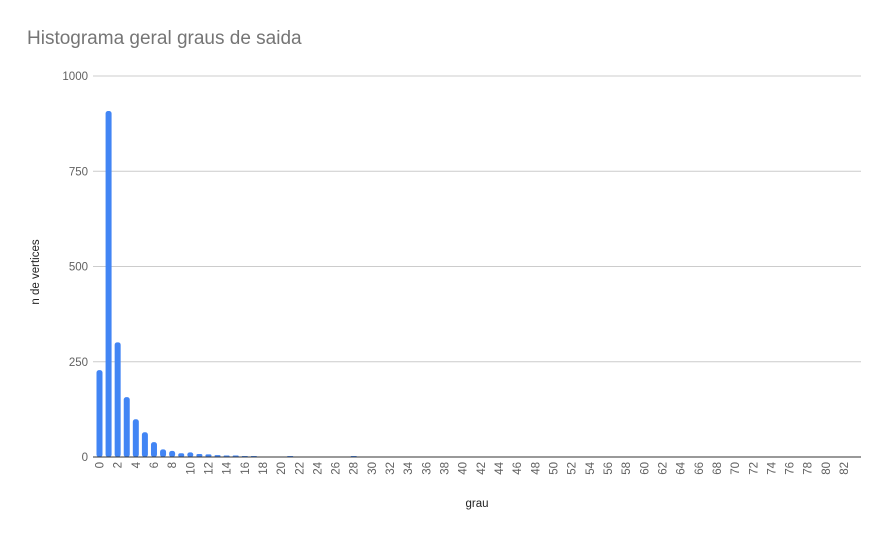 The height and width of the screenshot is (537, 888). What do you see at coordinates (682, 467) in the screenshot?
I see `x-tick-label: 64` at bounding box center [682, 467].